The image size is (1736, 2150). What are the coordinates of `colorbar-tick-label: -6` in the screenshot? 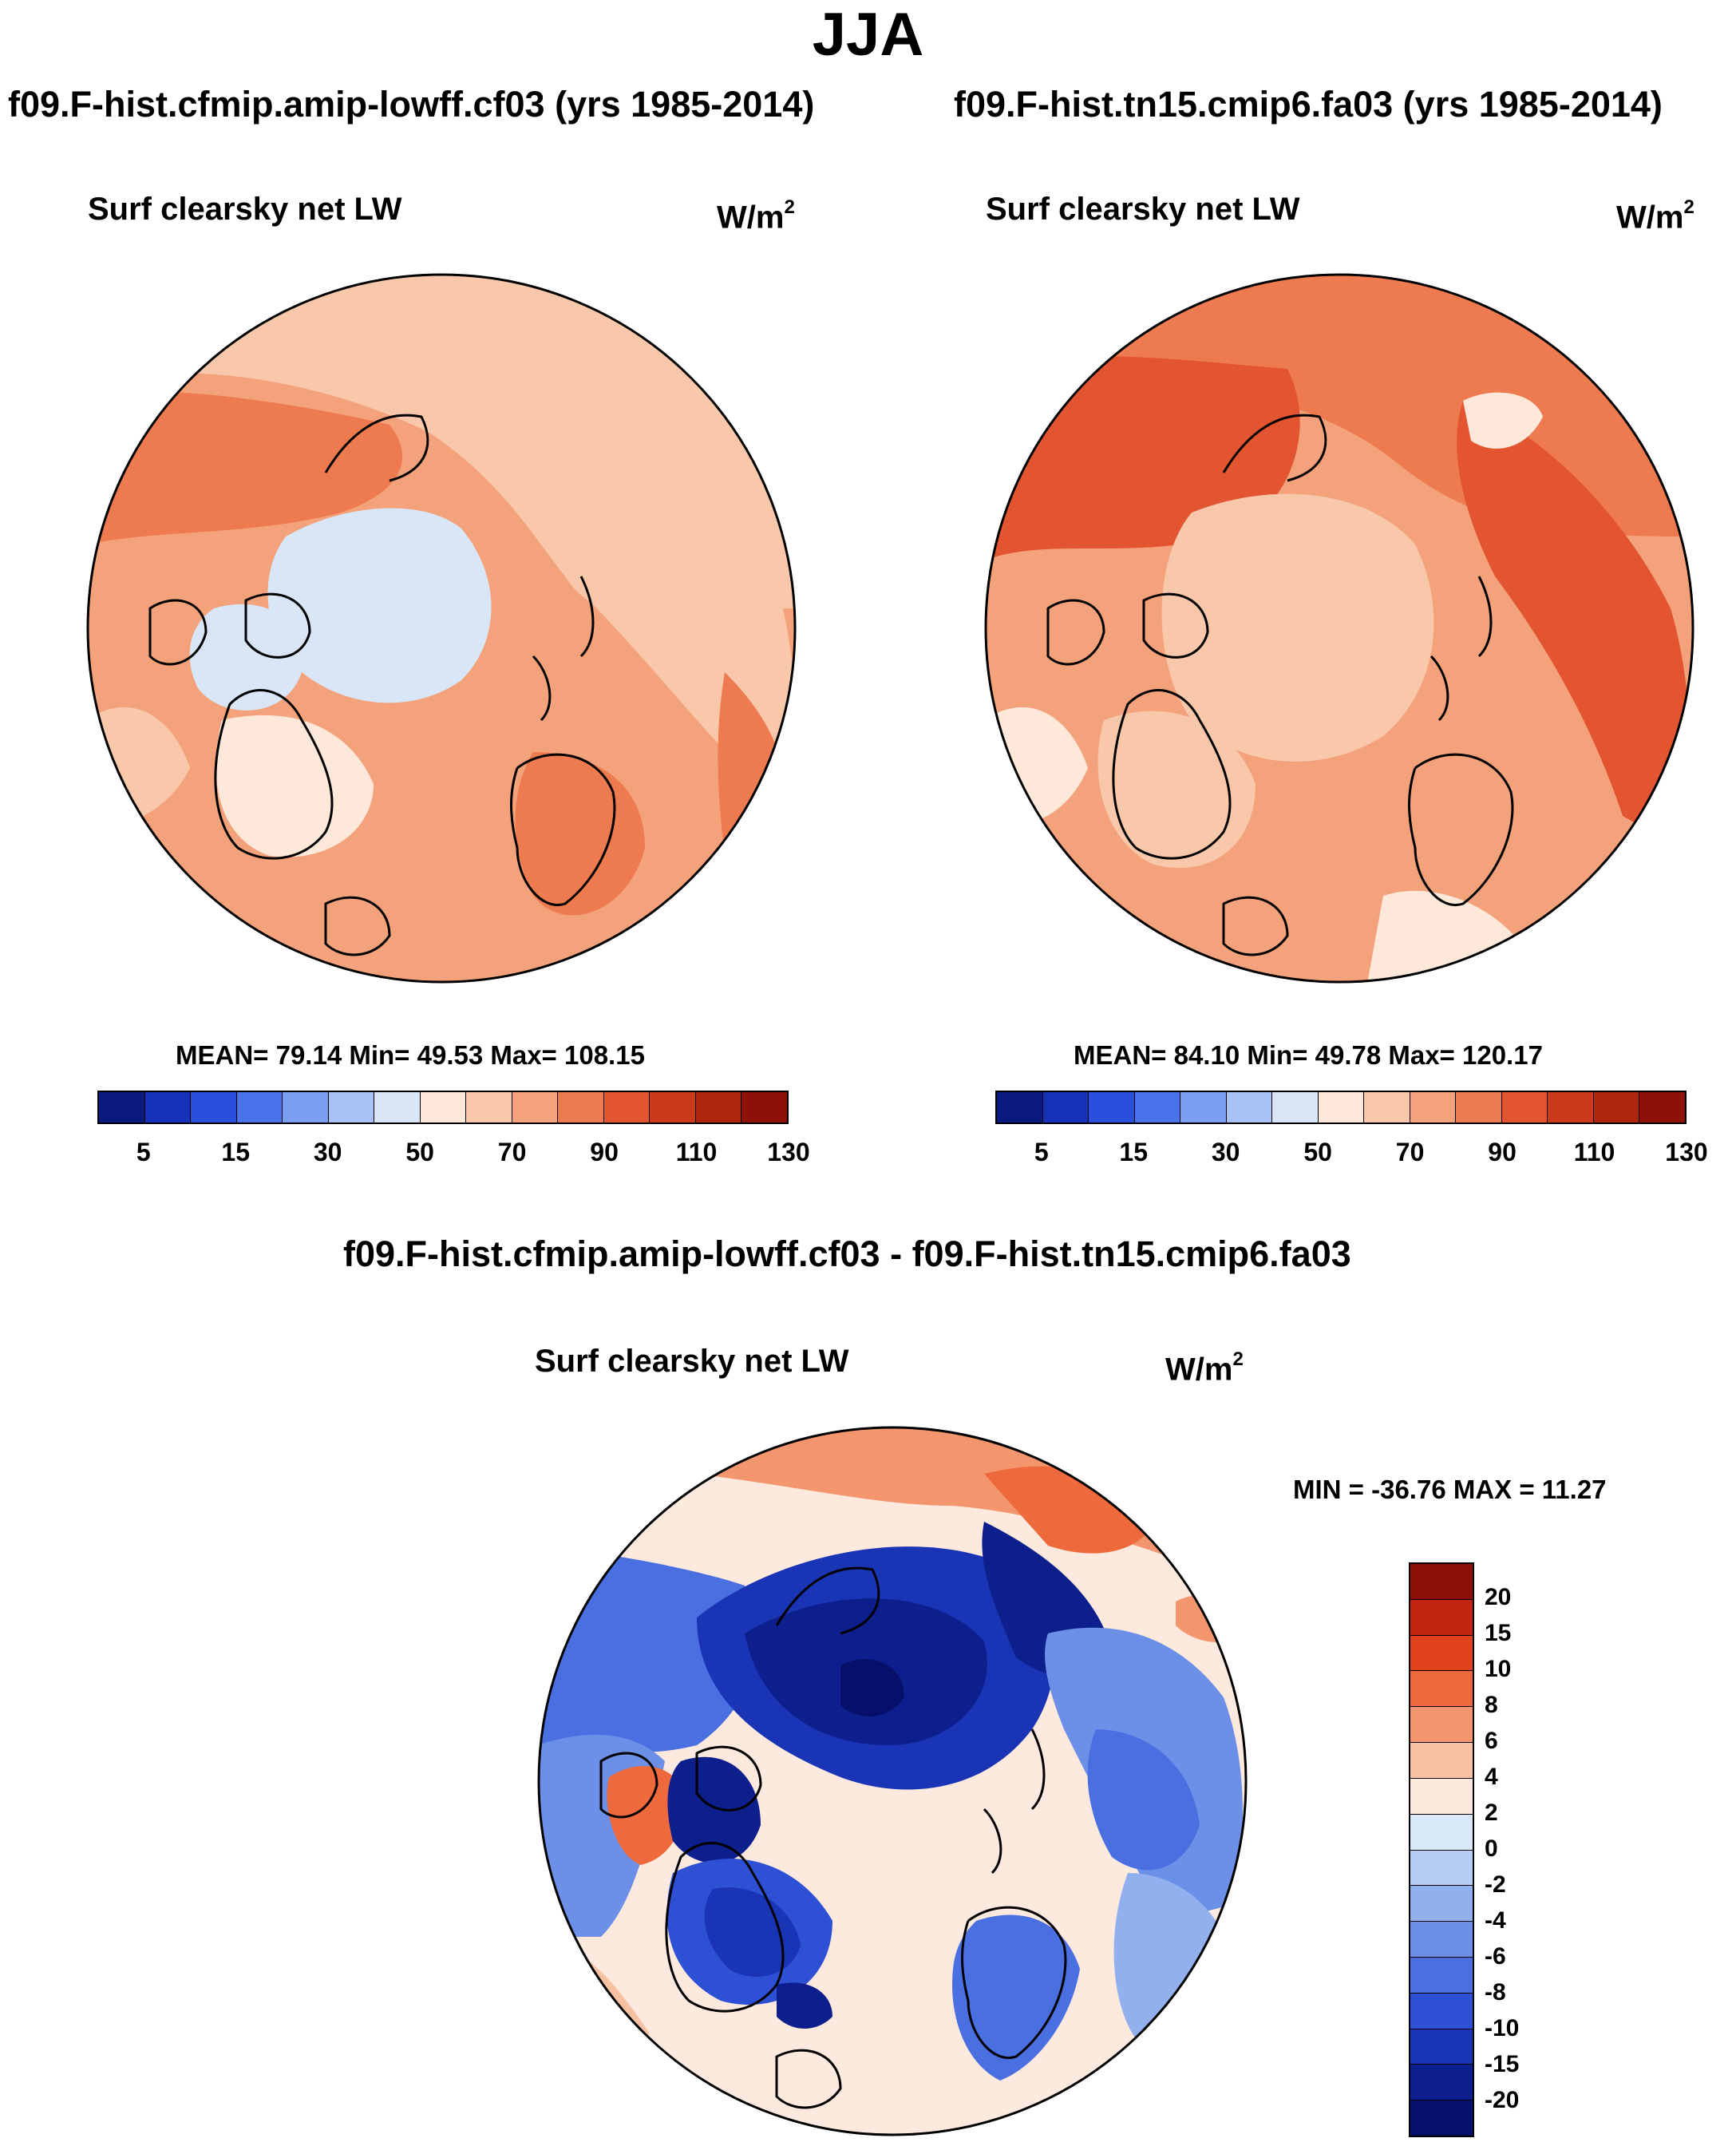 It's located at (1495, 1957).